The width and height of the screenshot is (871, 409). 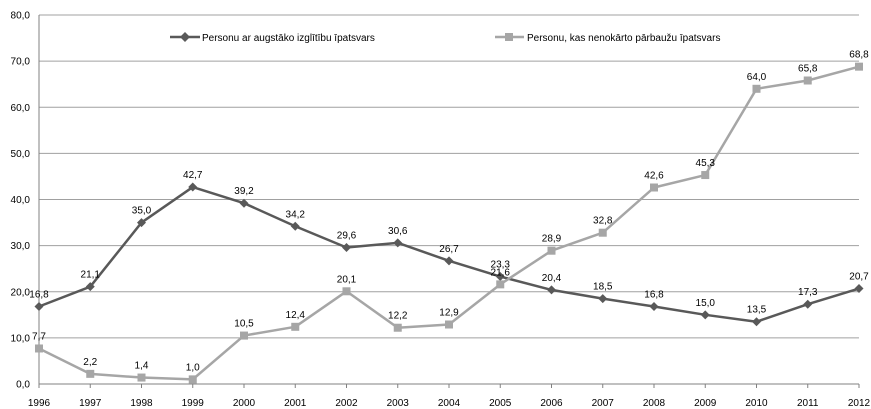 What do you see at coordinates (859, 277) in the screenshot?
I see `data-label: 20,7` at bounding box center [859, 277].